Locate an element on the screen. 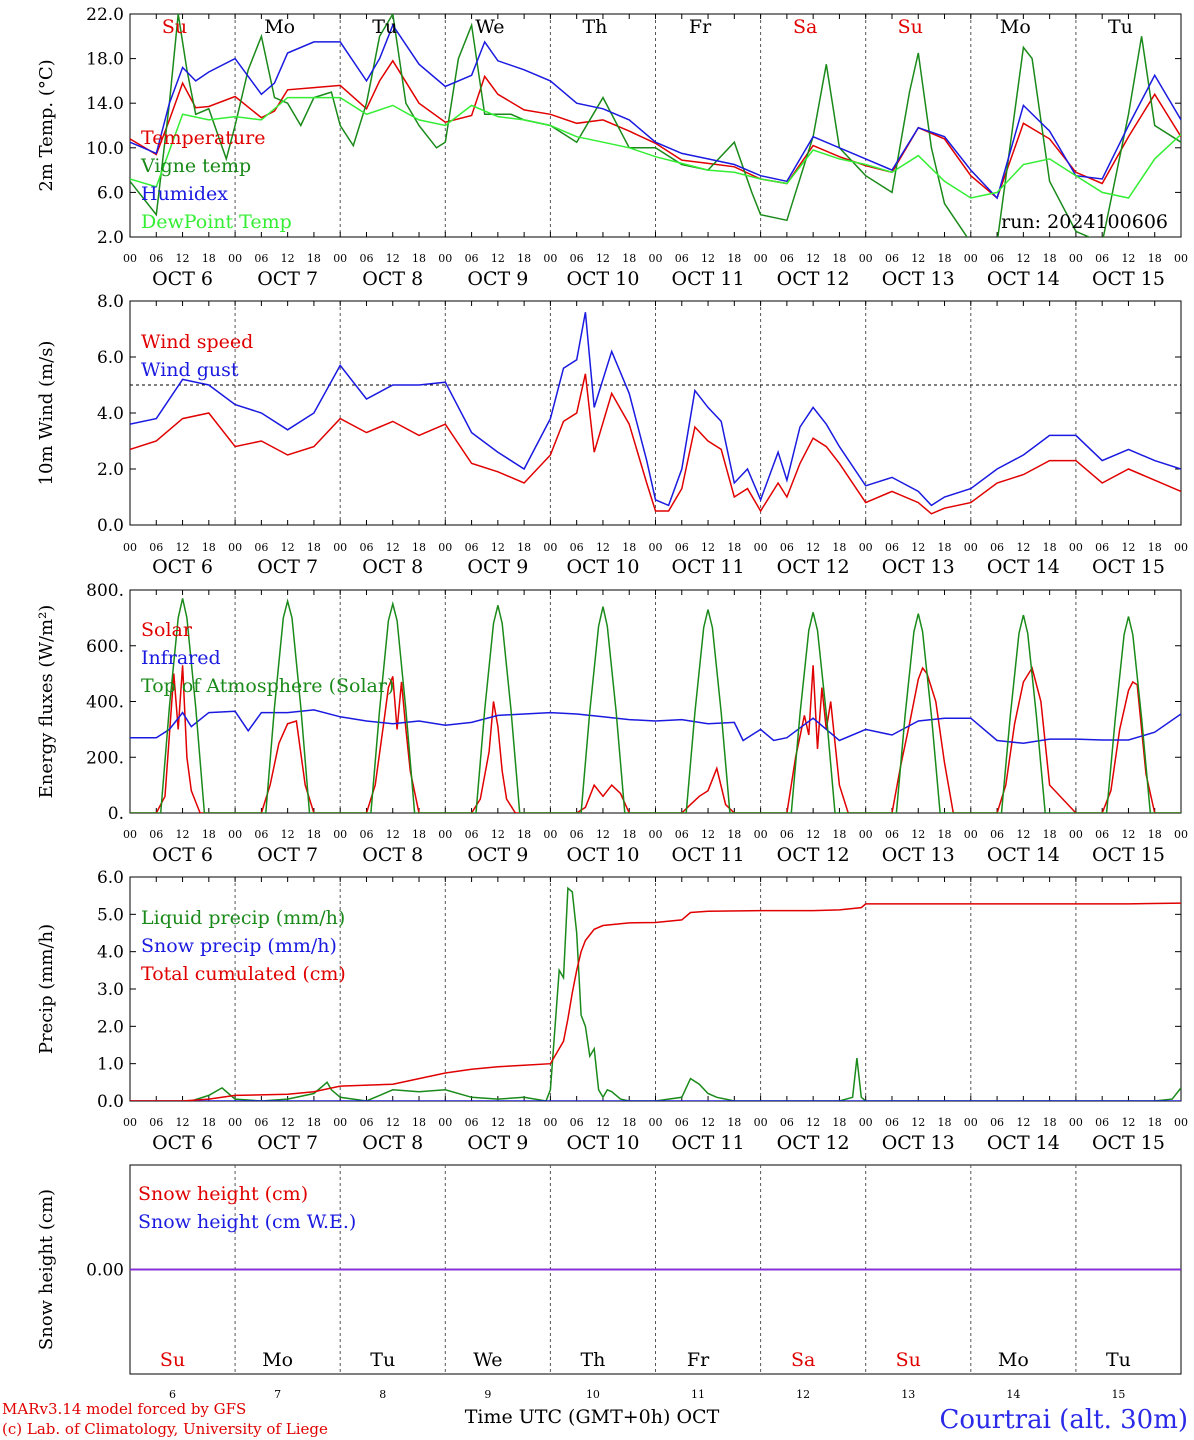  y-tick-label: 8.0 is located at coordinates (110, 302).